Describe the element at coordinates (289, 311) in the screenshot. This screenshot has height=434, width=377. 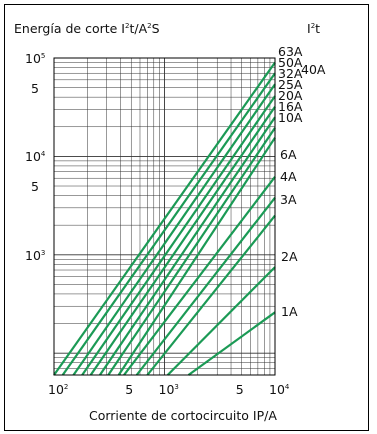
I see `series-label-1a: 1A` at that location.